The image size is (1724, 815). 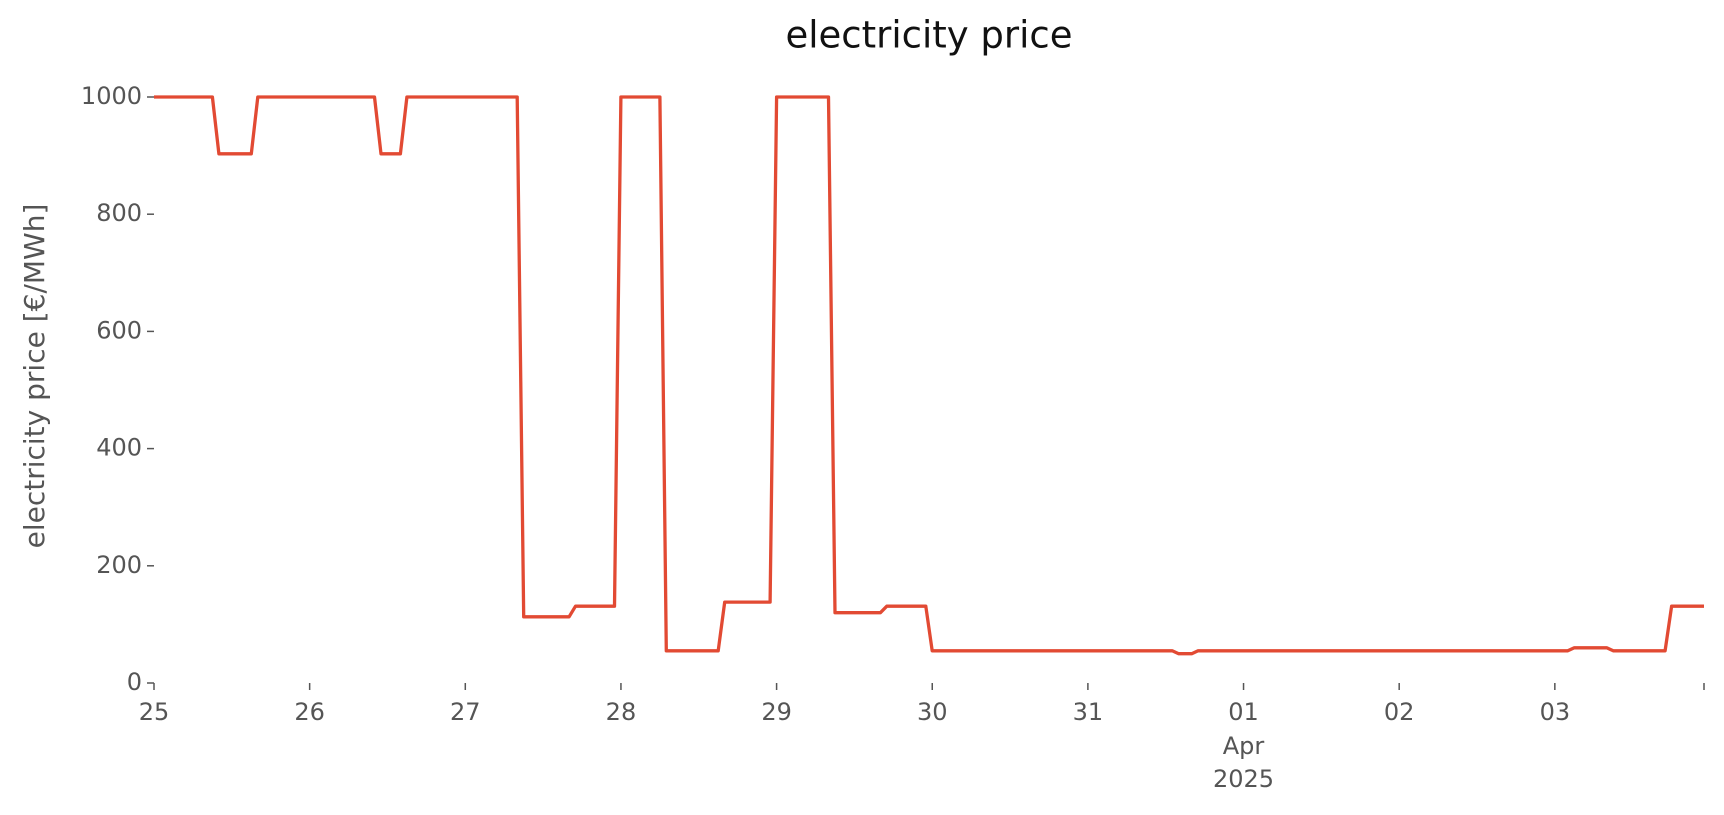 What do you see at coordinates (776, 712) in the screenshot?
I see `x-tick-label: 29` at bounding box center [776, 712].